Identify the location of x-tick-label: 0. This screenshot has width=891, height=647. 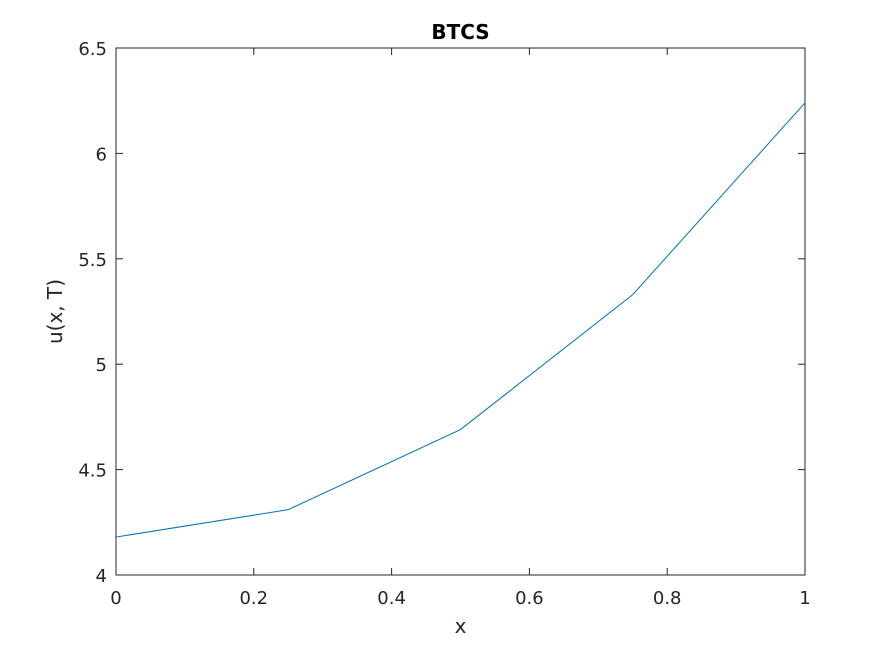
(115, 598).